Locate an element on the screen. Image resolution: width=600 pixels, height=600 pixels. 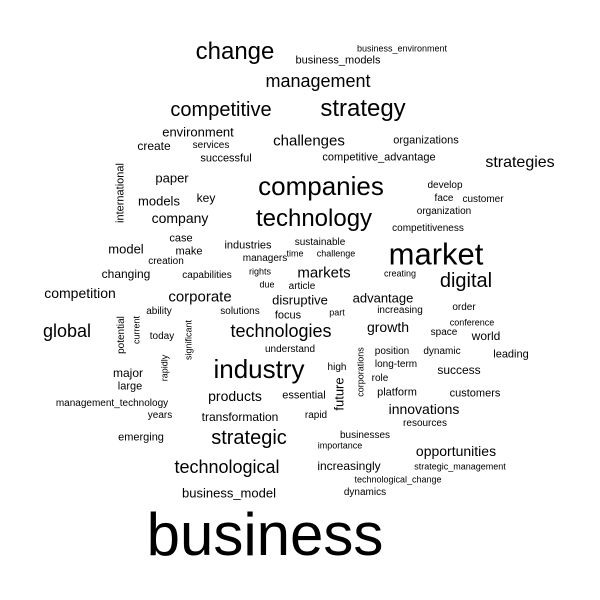
word: ability is located at coordinates (159, 311).